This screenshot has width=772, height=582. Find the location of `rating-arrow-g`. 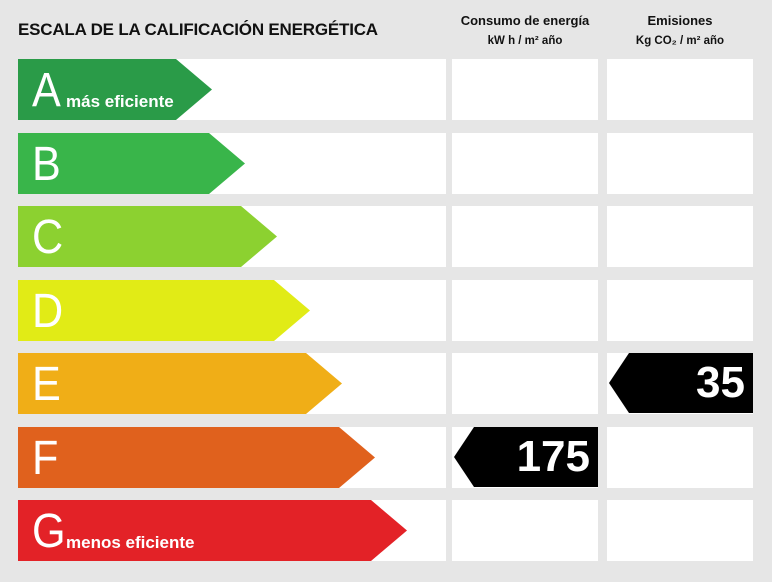

rating-arrow-g is located at coordinates (212, 530).